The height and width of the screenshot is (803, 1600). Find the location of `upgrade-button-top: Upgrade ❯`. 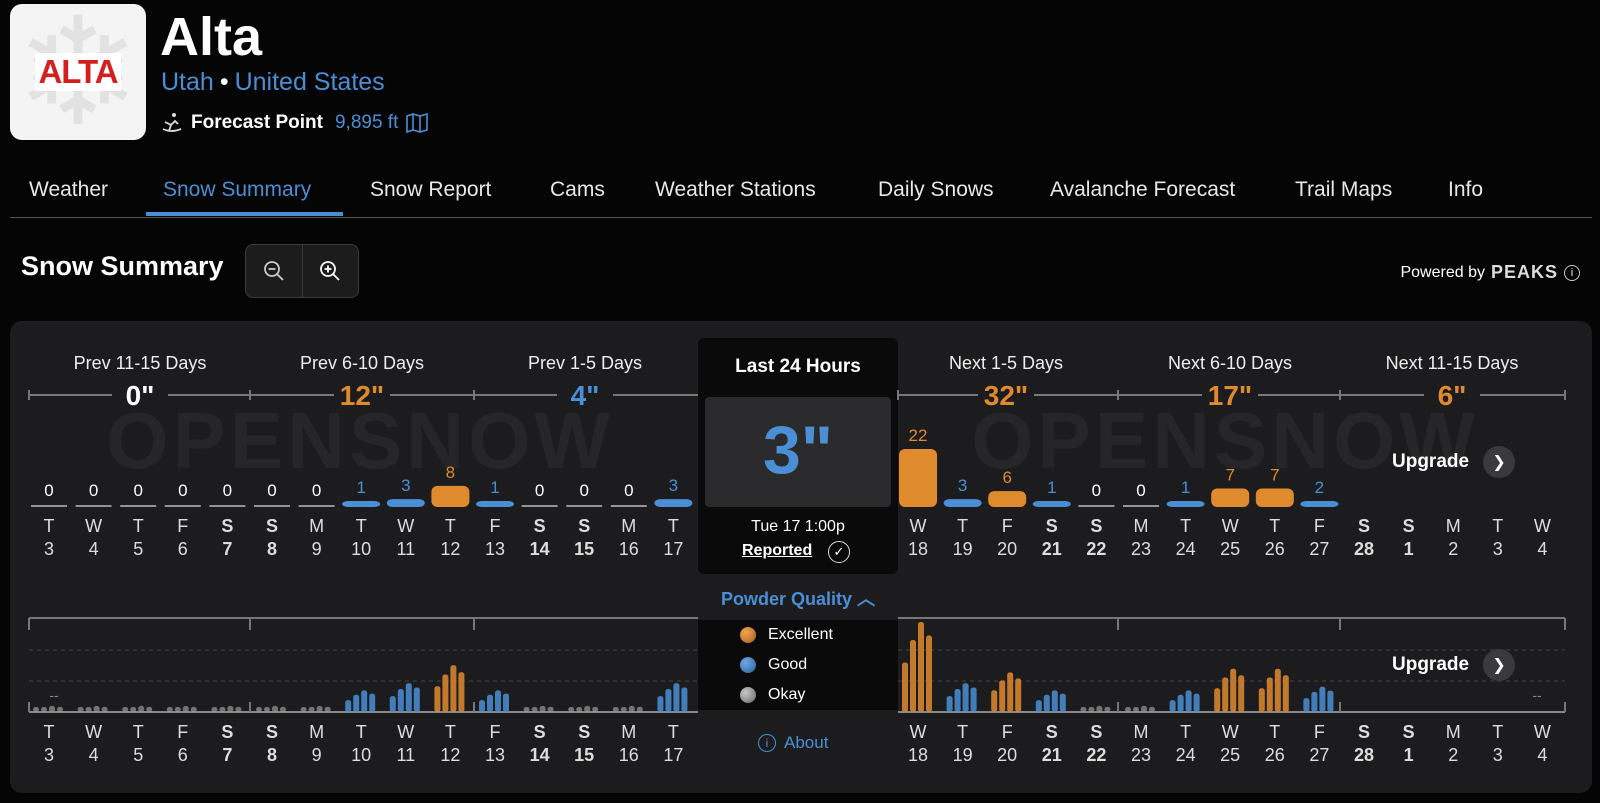

upgrade-button-top: Upgrade ❯ is located at coordinates (1454, 462).